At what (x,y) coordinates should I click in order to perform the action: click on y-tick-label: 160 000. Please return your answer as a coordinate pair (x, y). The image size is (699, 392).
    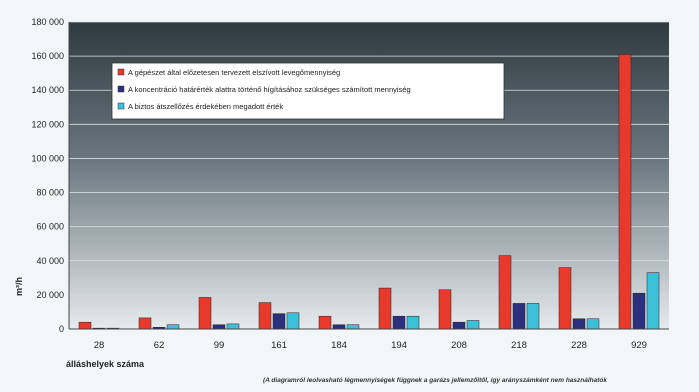
    Looking at the image, I should click on (47, 56).